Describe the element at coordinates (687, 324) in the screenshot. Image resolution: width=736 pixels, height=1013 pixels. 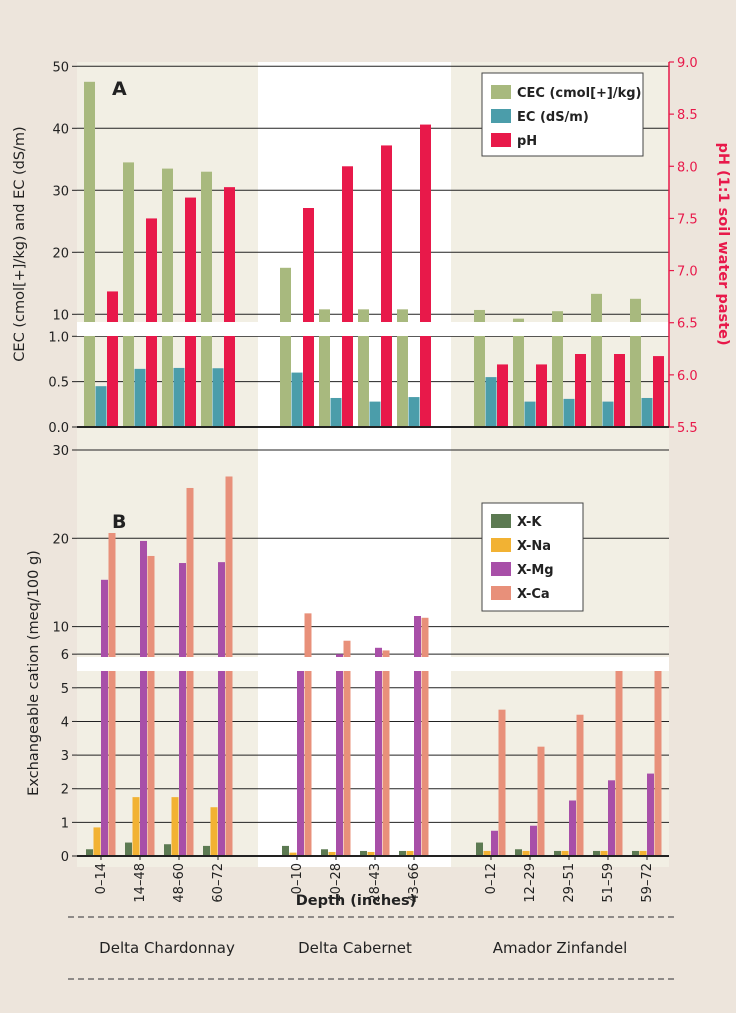
I see `y2-tick-label-a-6-5: 6.5` at that location.